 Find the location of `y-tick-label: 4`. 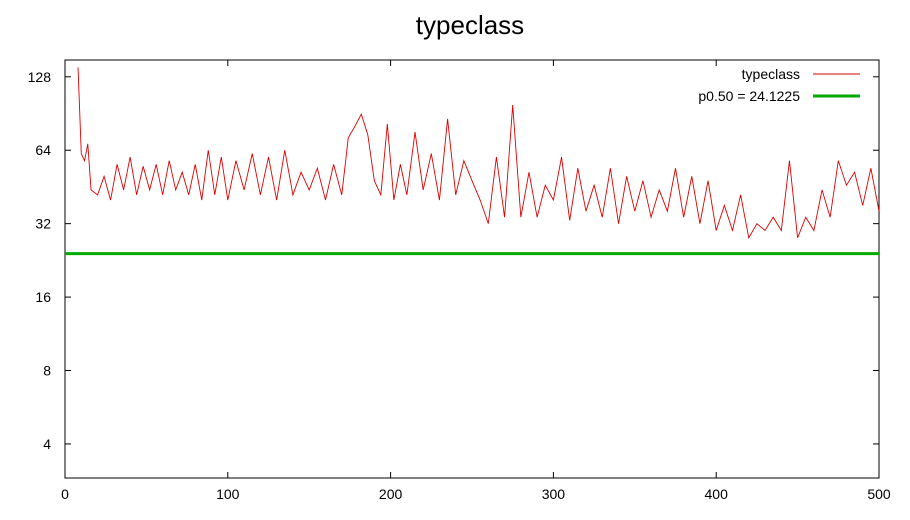

y-tick-label: 4 is located at coordinates (47, 444).